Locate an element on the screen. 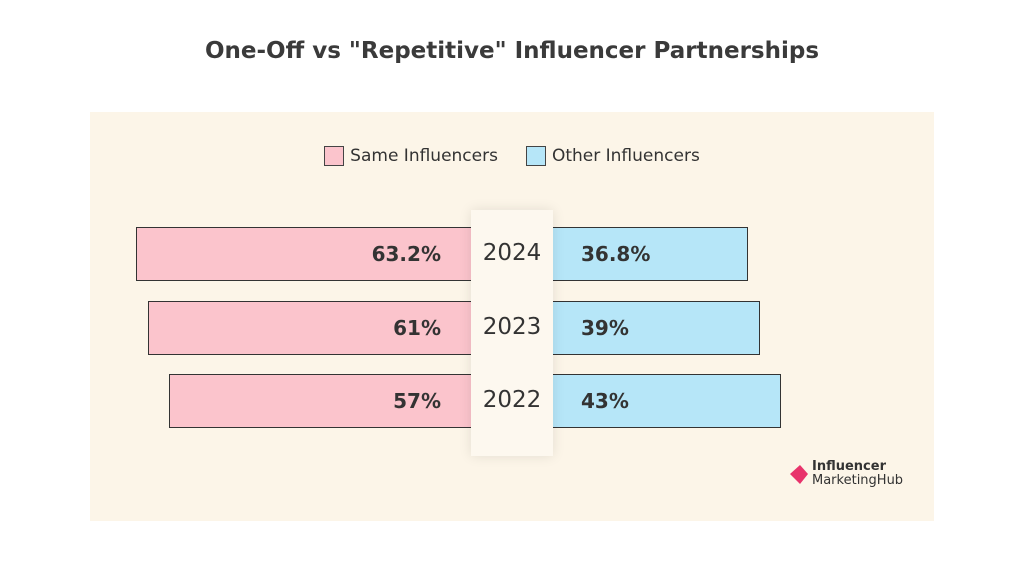 The height and width of the screenshot is (573, 1024). data-label: 61% is located at coordinates (417, 328).